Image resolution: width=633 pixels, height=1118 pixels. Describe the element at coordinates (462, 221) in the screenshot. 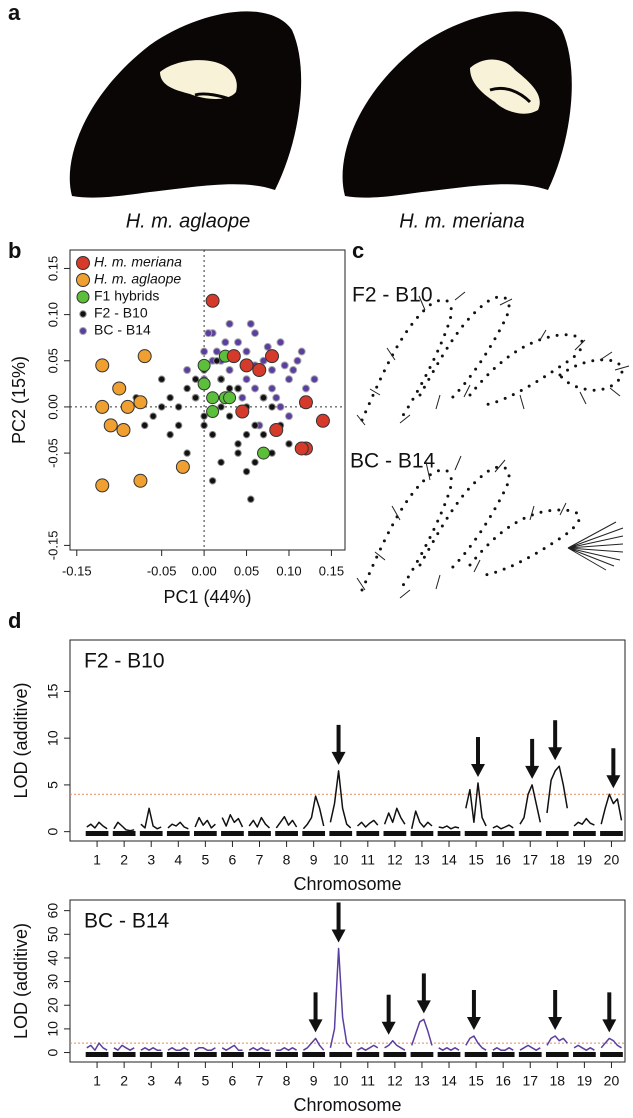

I see `wing-label: H. m. meriana` at that location.